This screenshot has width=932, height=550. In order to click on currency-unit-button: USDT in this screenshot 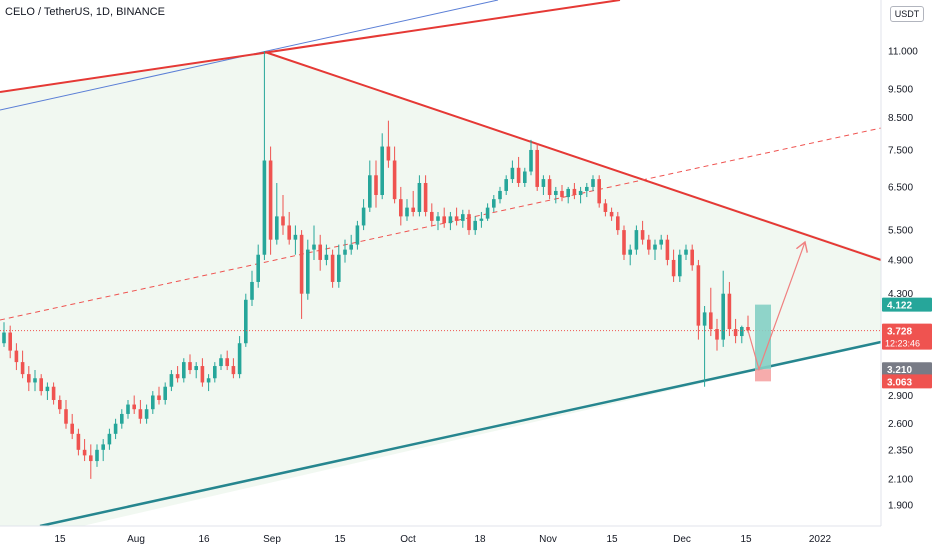, I will do `click(907, 14)`.